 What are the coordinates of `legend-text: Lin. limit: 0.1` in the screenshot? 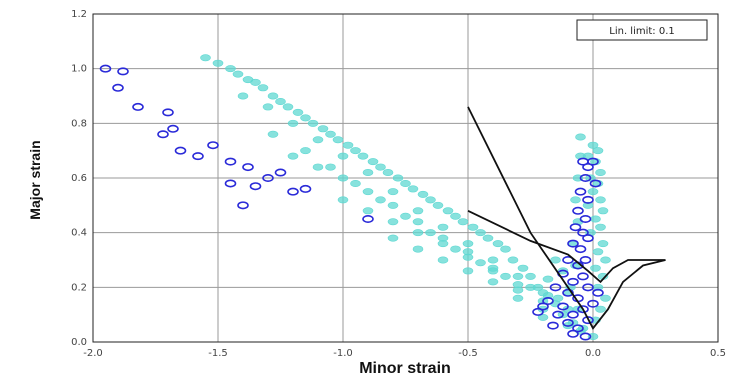 It's located at (642, 31).